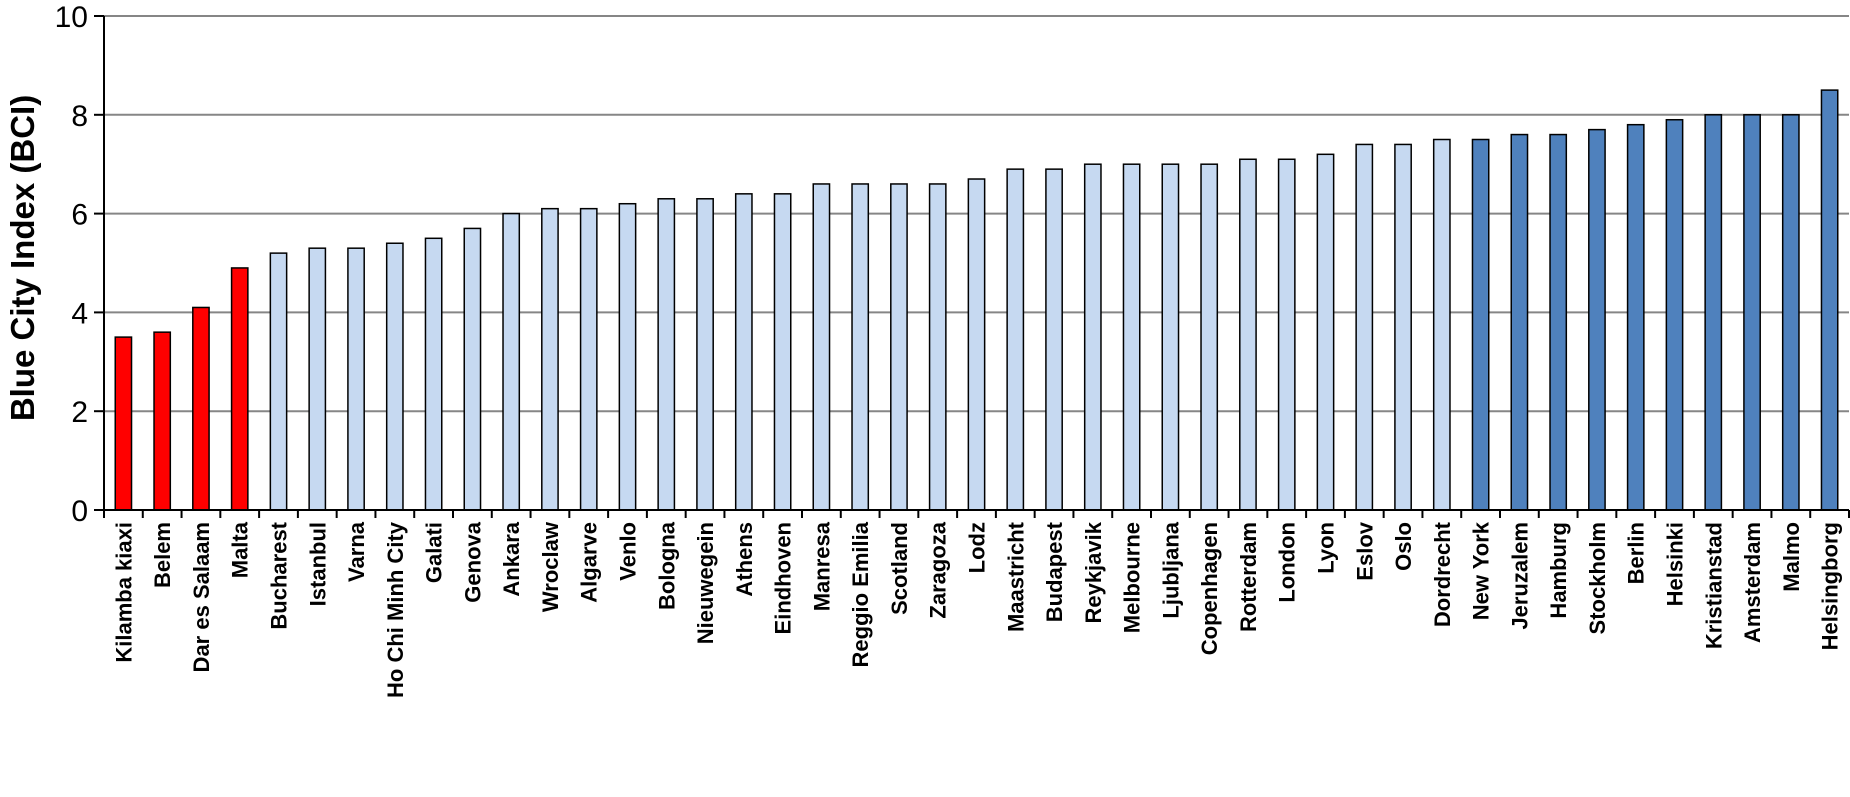 This screenshot has height=797, width=1850. I want to click on x-category-label: Malmo, so click(1791, 557).